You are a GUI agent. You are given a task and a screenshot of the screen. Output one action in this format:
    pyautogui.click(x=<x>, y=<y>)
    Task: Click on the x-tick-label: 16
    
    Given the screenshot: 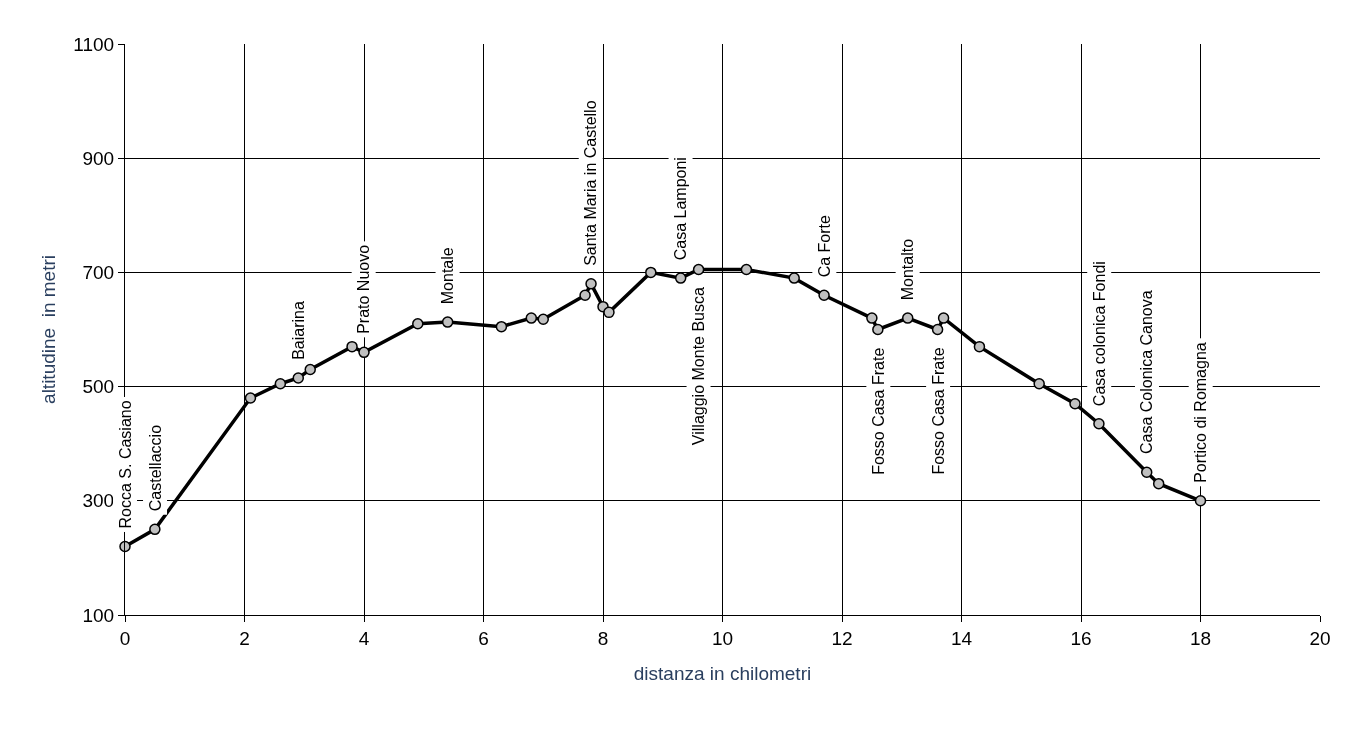 What is the action you would take?
    pyautogui.click(x=1081, y=638)
    